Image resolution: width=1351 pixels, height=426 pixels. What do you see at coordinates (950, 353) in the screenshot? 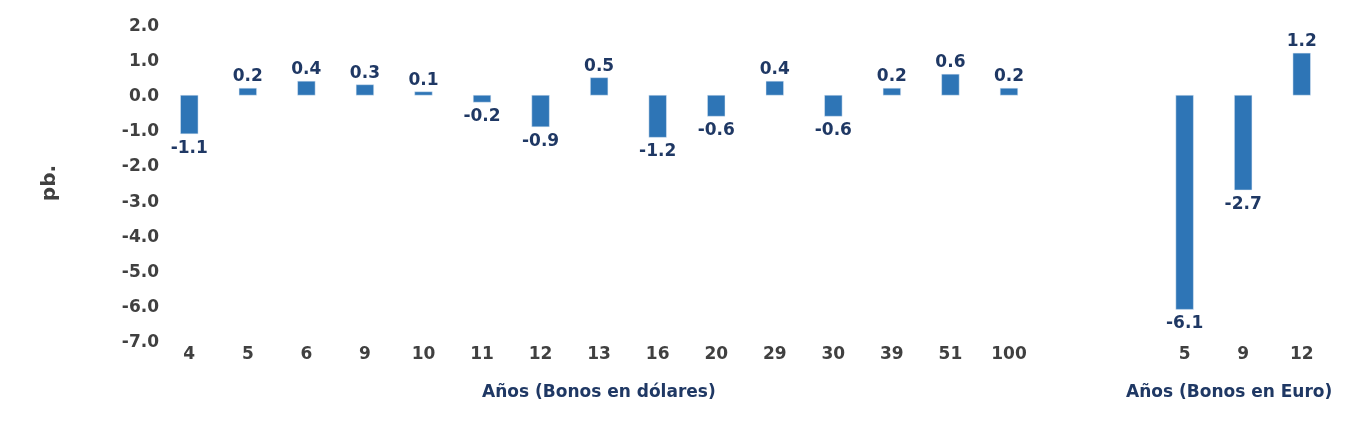
I see `x-tick-label: 51` at bounding box center [950, 353].